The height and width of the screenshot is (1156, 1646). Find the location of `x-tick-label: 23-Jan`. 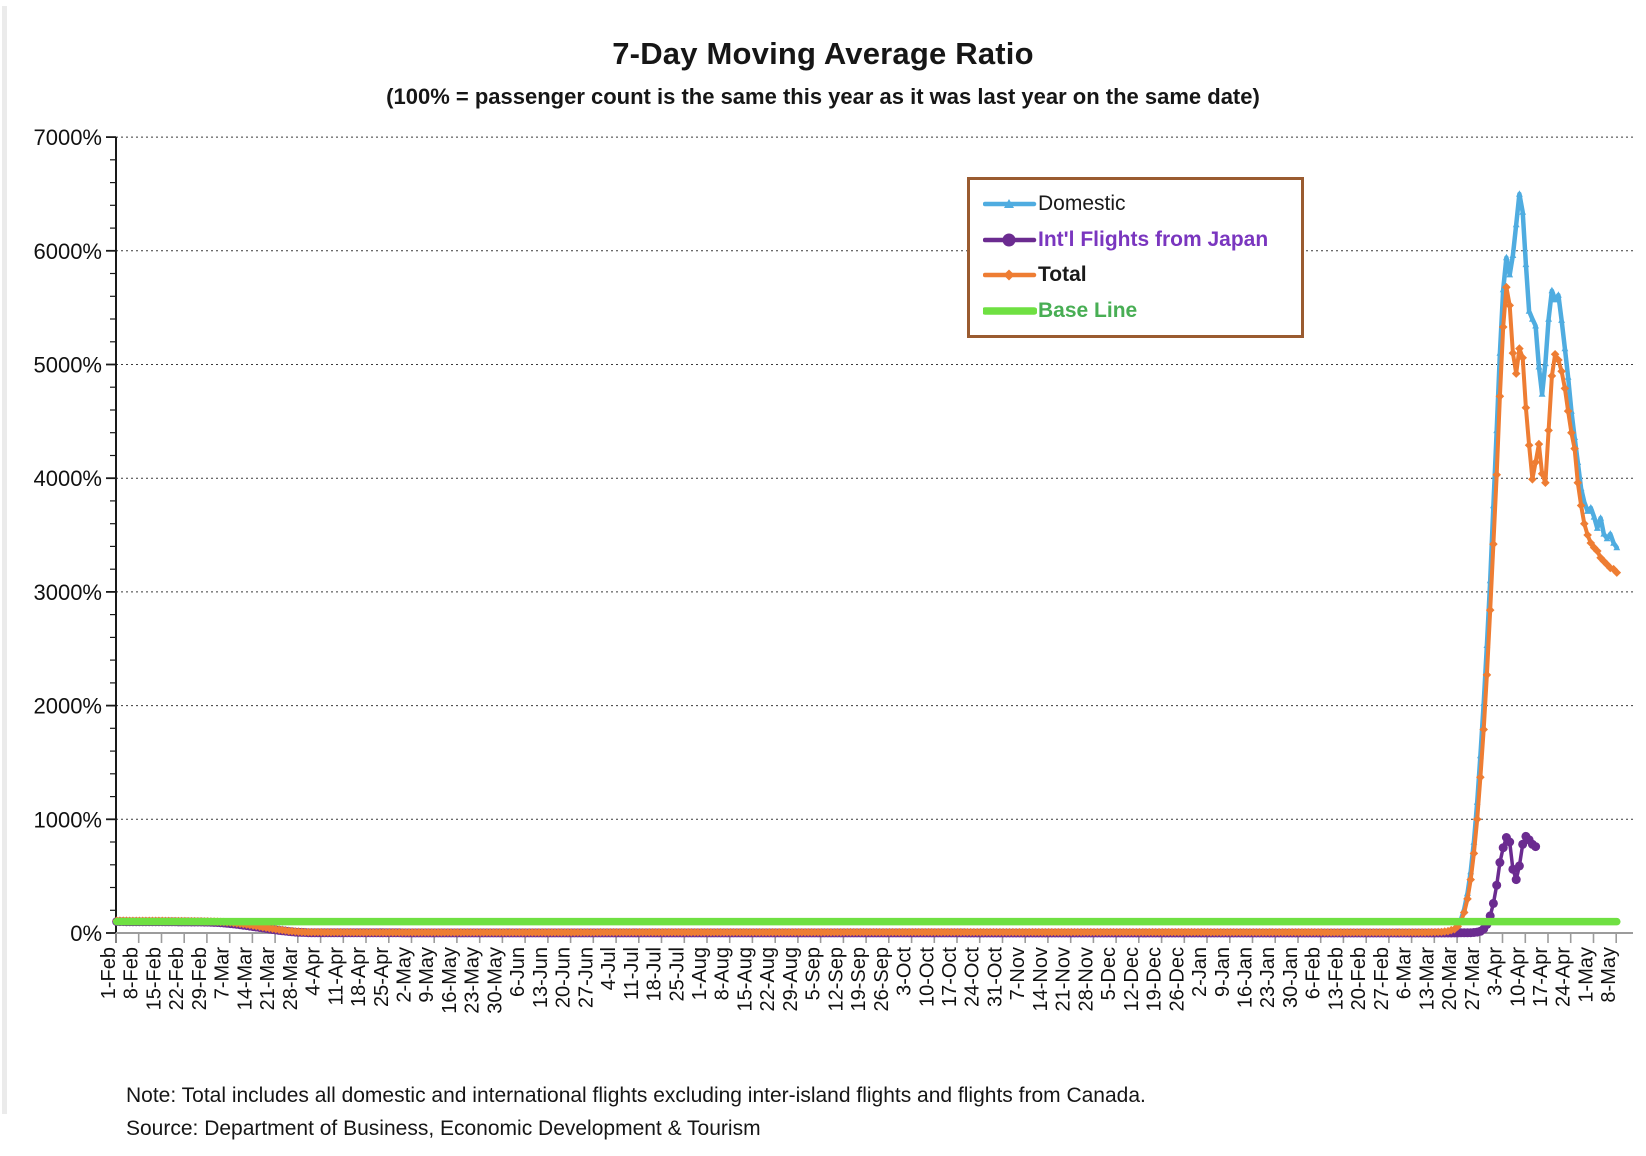

x-tick-label: 23-Jan is located at coordinates (1268, 977).